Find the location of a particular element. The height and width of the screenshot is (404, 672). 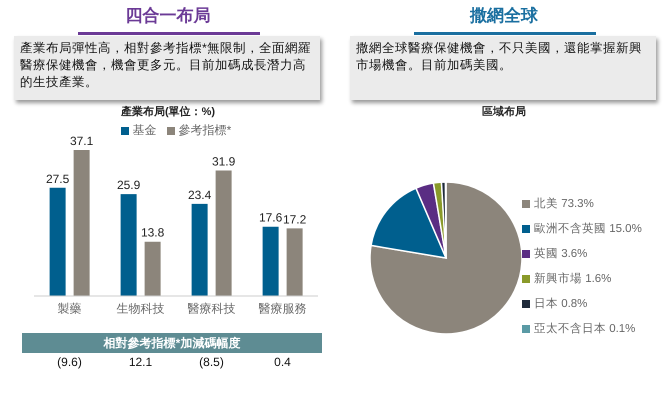

text: (8.5) is located at coordinates (211, 362).